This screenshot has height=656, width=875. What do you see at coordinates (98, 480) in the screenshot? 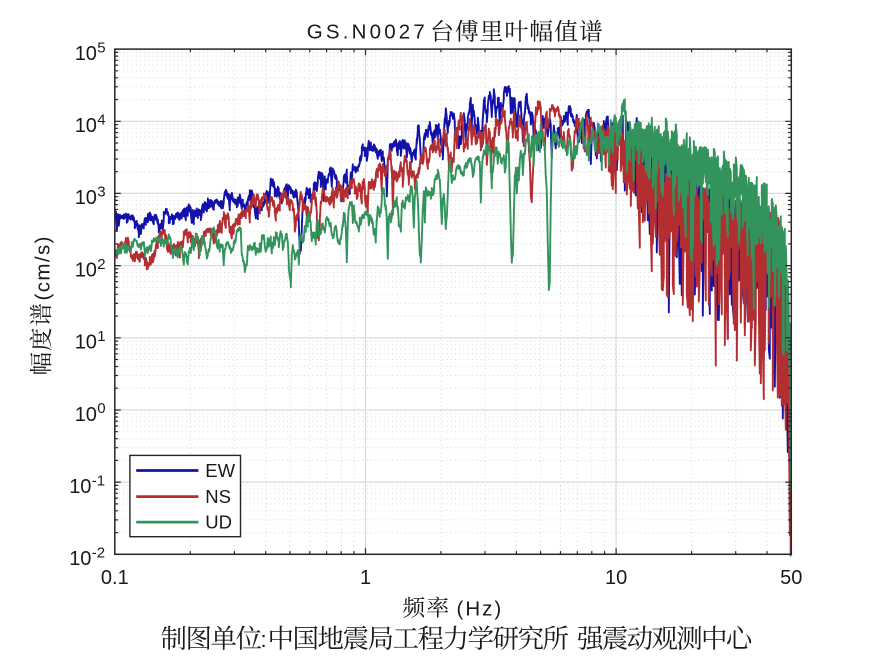
I see `svg-text: -1` at bounding box center [98, 480].